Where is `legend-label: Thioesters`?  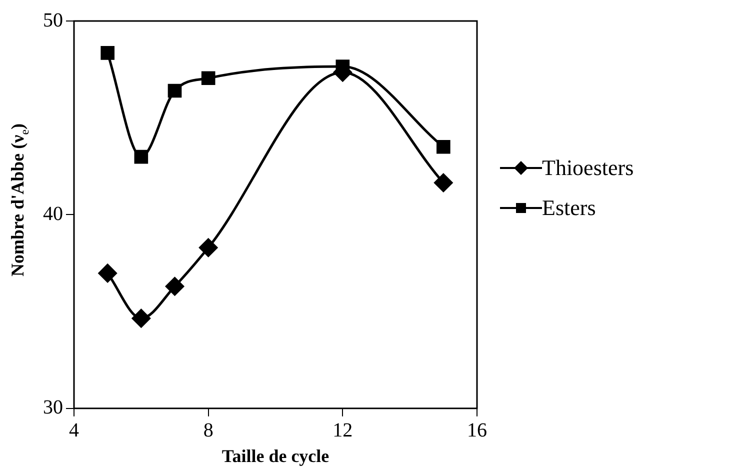
legend-label: Thioesters is located at coordinates (588, 168).